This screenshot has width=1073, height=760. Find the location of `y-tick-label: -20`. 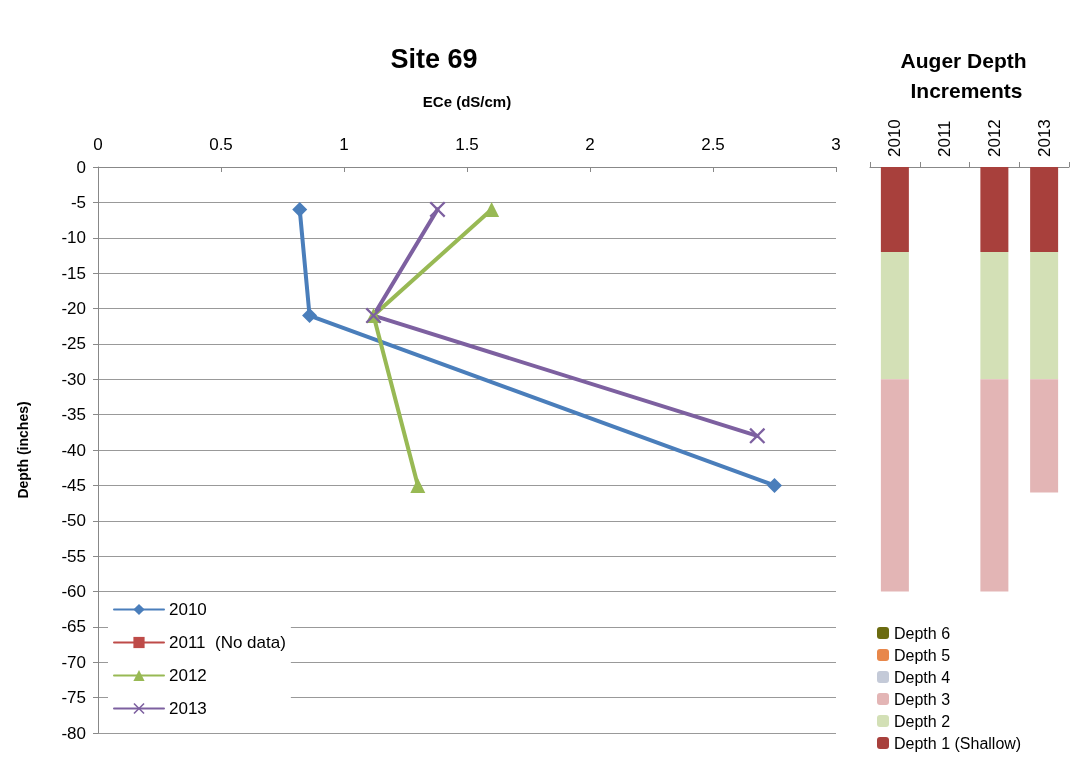

y-tick-label: -20 is located at coordinates (73, 308).